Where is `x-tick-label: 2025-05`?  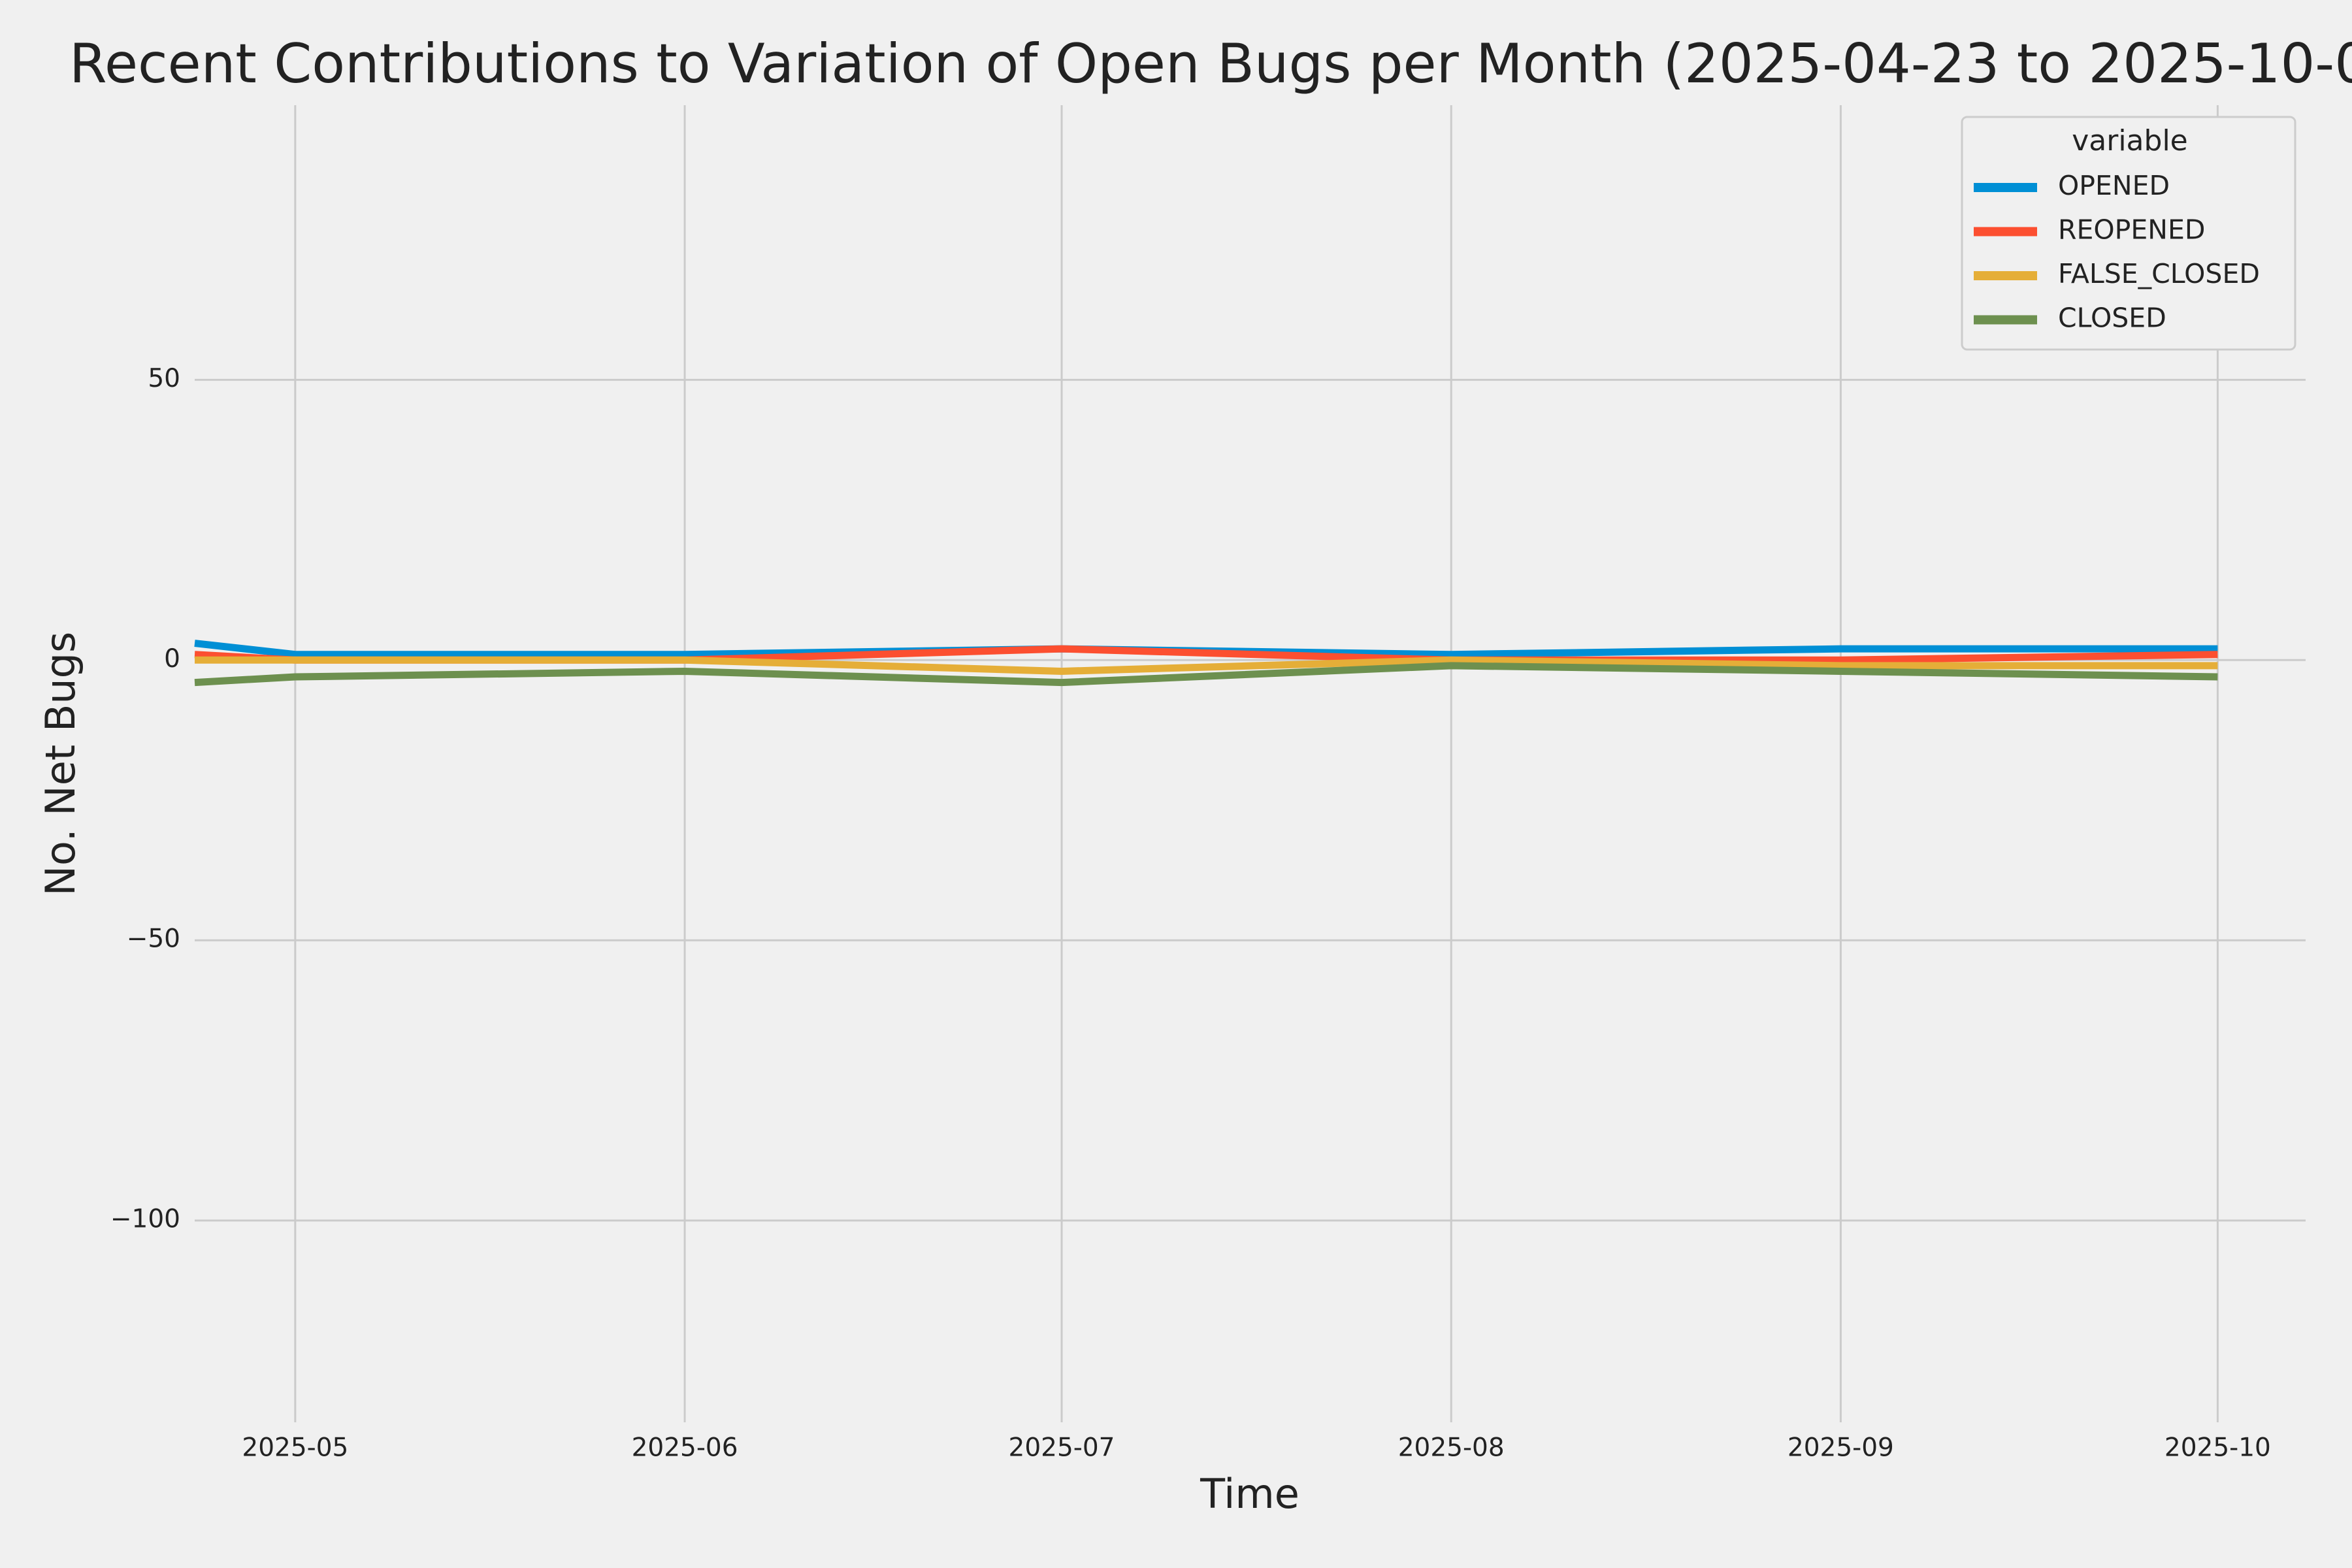
x-tick-label: 2025-05 is located at coordinates (295, 1448).